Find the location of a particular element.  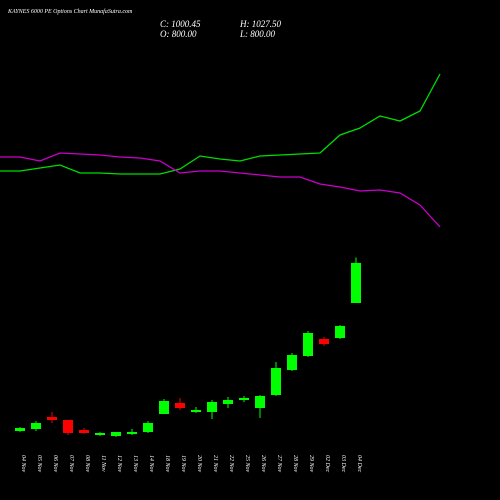

x-tick-label: 27 Nov is located at coordinates (279, 464).